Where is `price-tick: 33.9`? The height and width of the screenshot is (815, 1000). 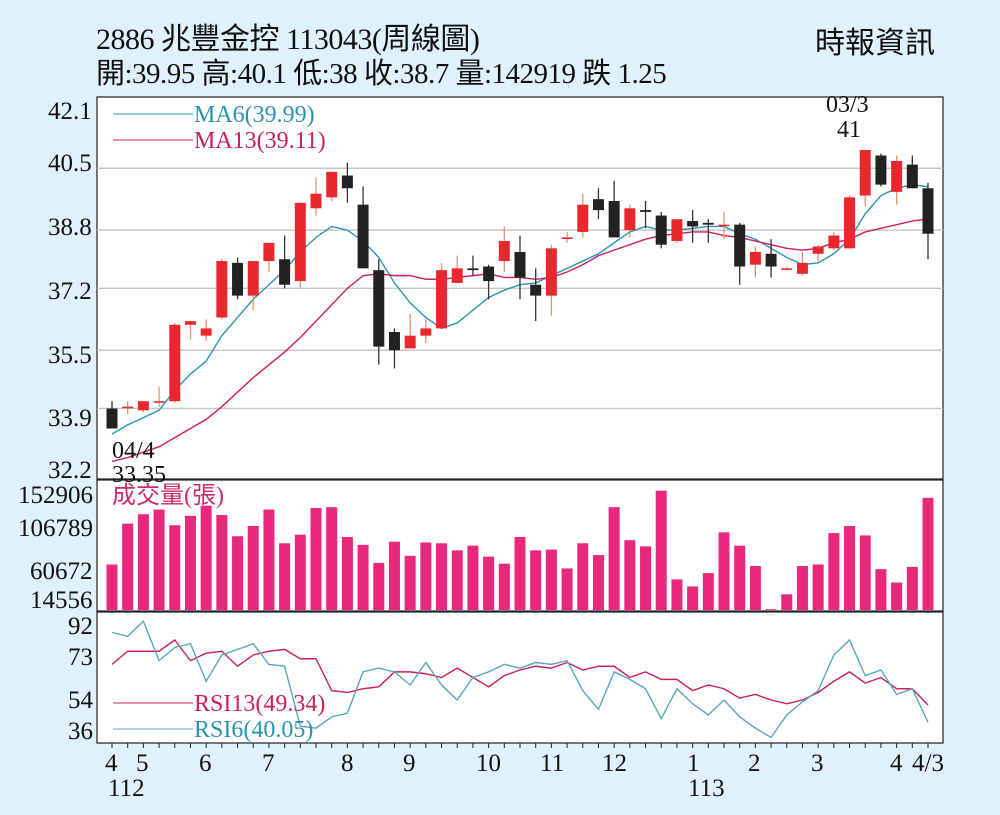 price-tick: 33.9 is located at coordinates (70, 418).